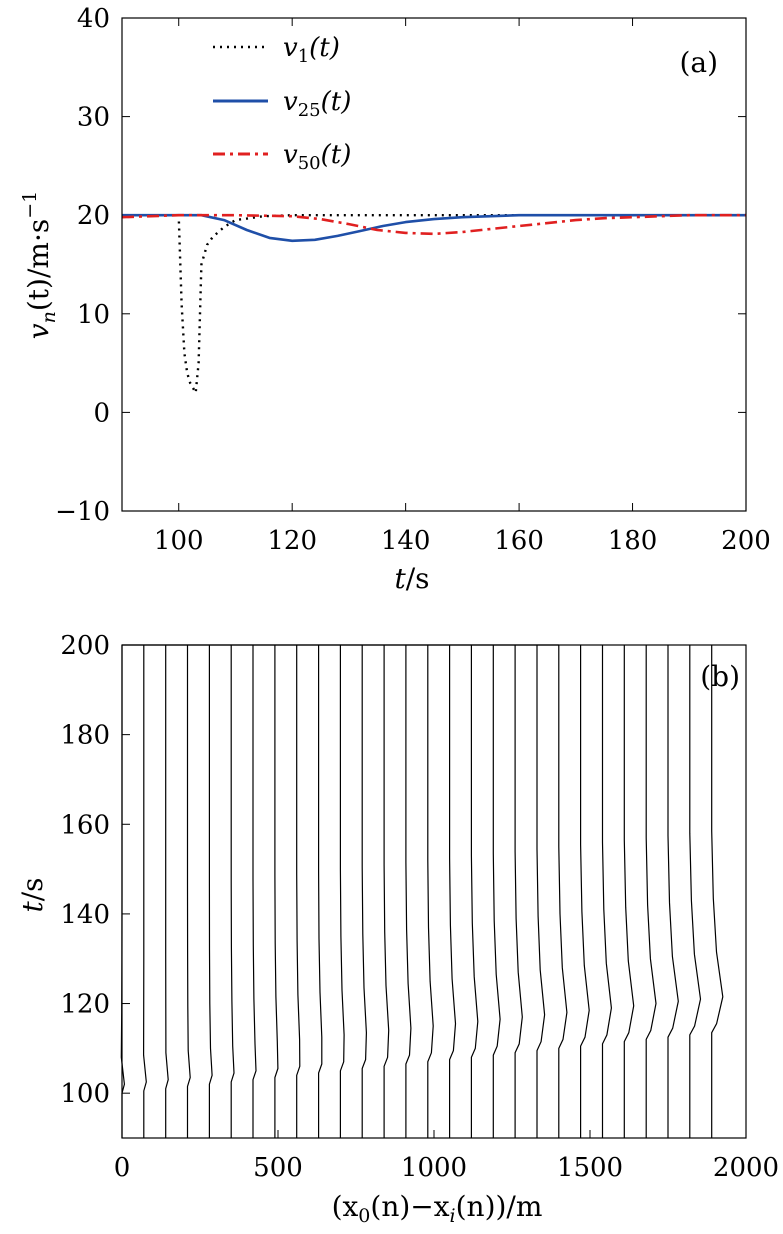  I want to click on a-ytick-label: 30, so click(93, 118).